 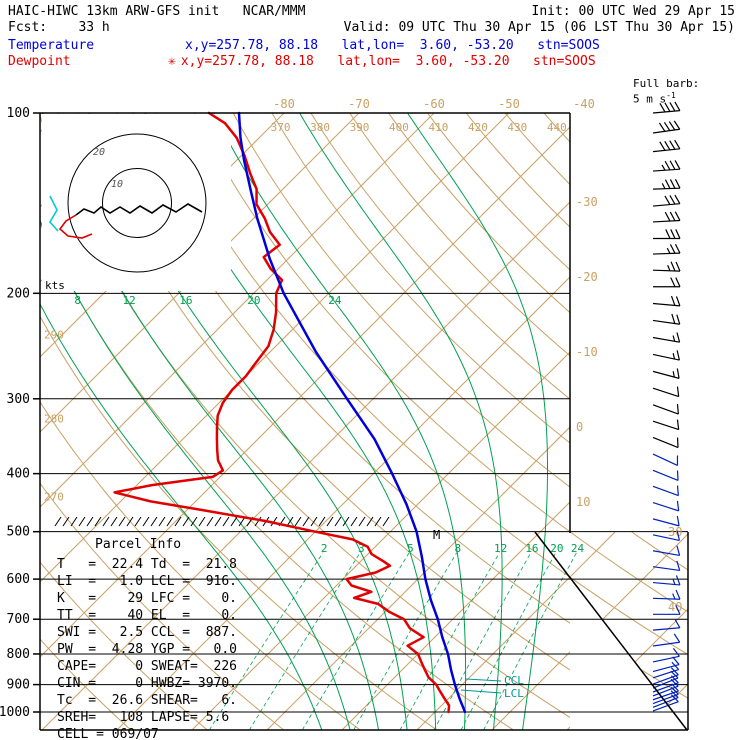 I want to click on ccl-label: CCL, so click(x=514, y=680).